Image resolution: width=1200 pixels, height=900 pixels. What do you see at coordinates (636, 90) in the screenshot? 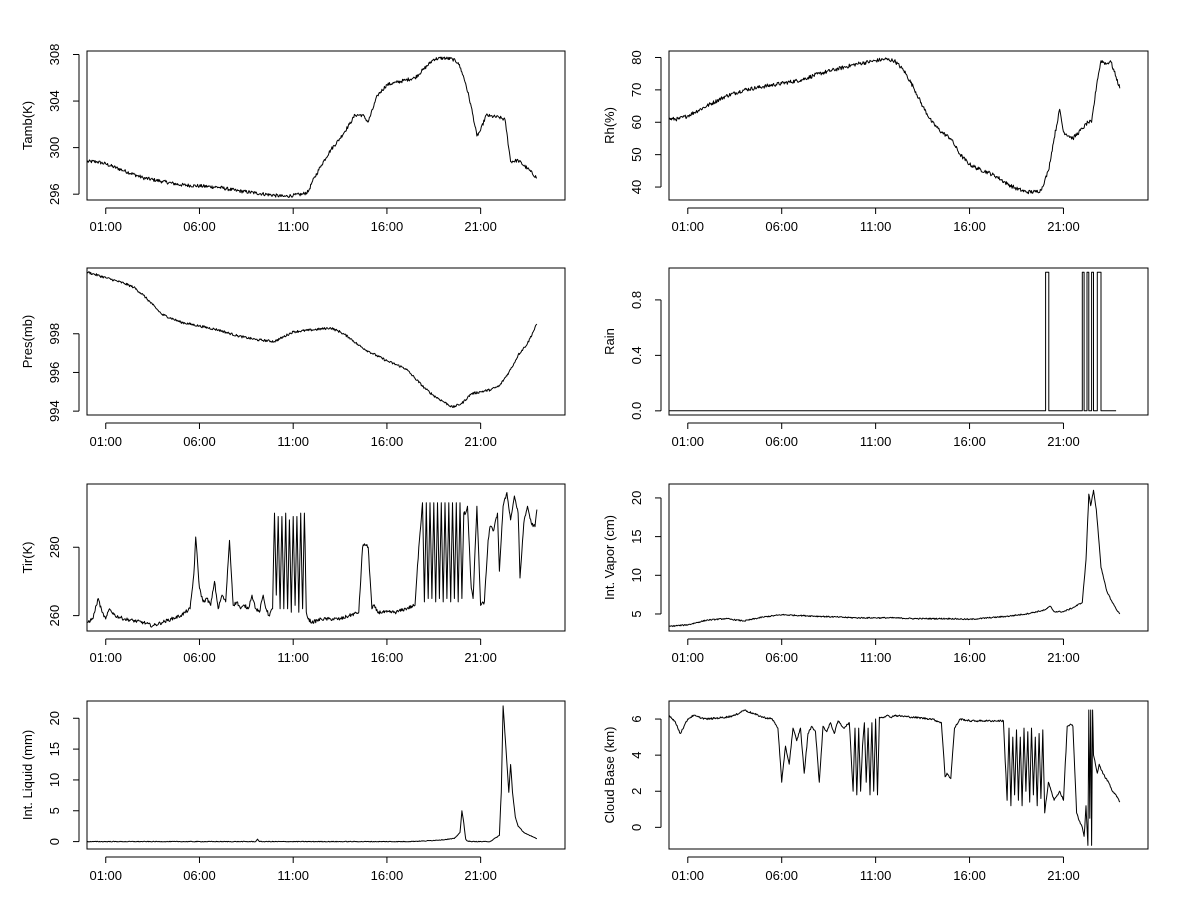
I see `y-tick-label: 70` at bounding box center [636, 90].